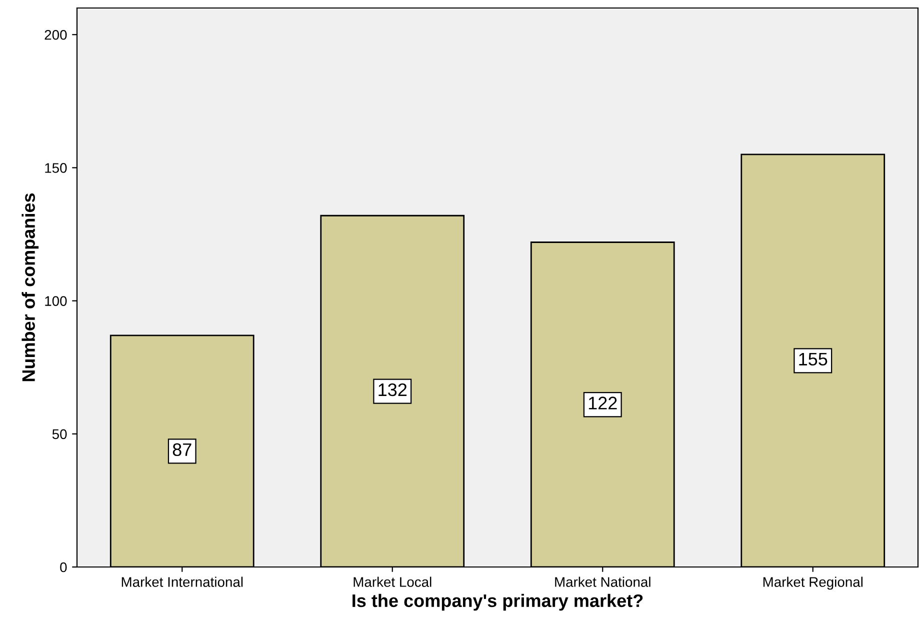  I want to click on x-tick-label: Market National, so click(602, 581).